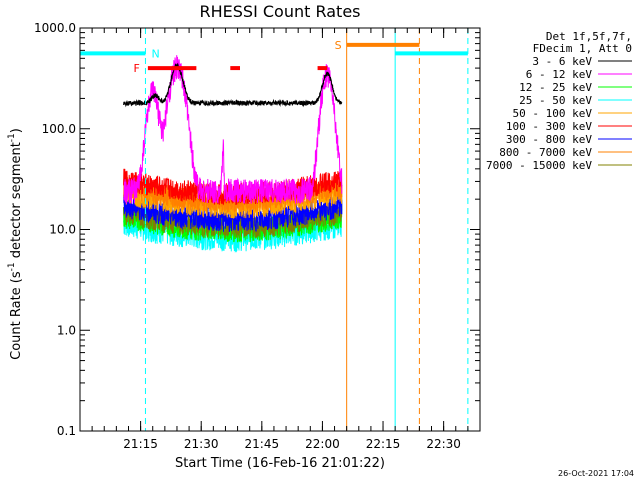 This screenshot has width=640, height=480. Describe the element at coordinates (582, 48) in the screenshot. I see `legend-header-line2: FDecim 1, Att 0` at that location.